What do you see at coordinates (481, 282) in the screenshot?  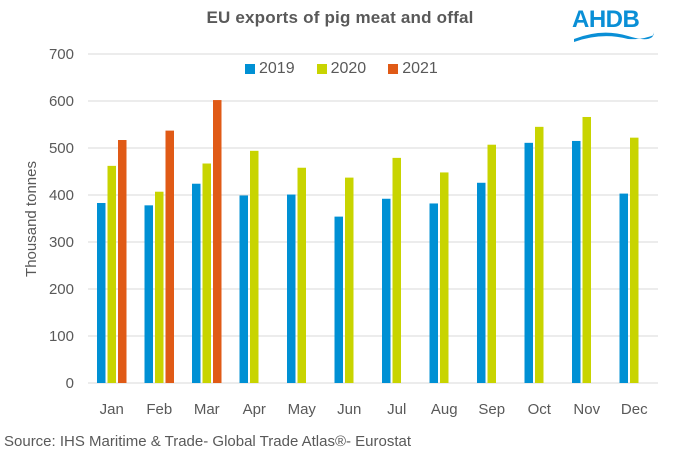 I see `bar-2019-sep` at bounding box center [481, 282].